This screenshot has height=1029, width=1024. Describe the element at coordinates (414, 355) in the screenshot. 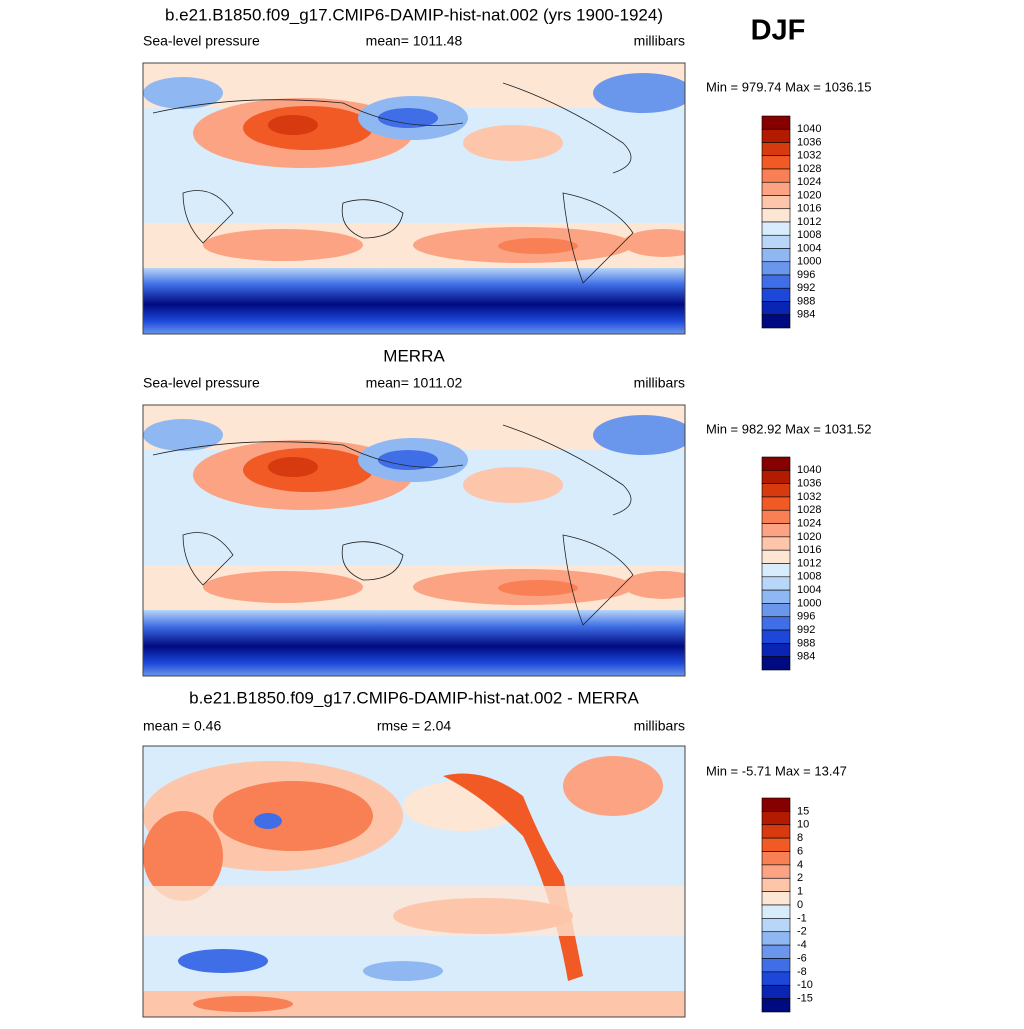

I see `panel-title: MERRA` at that location.